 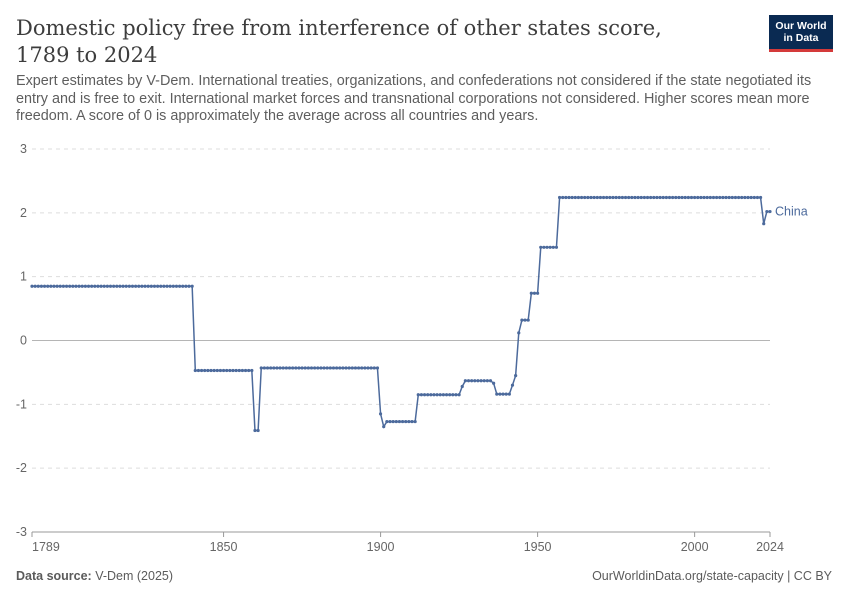 I want to click on source-value: V-Dem (2025), so click(x=134, y=576).